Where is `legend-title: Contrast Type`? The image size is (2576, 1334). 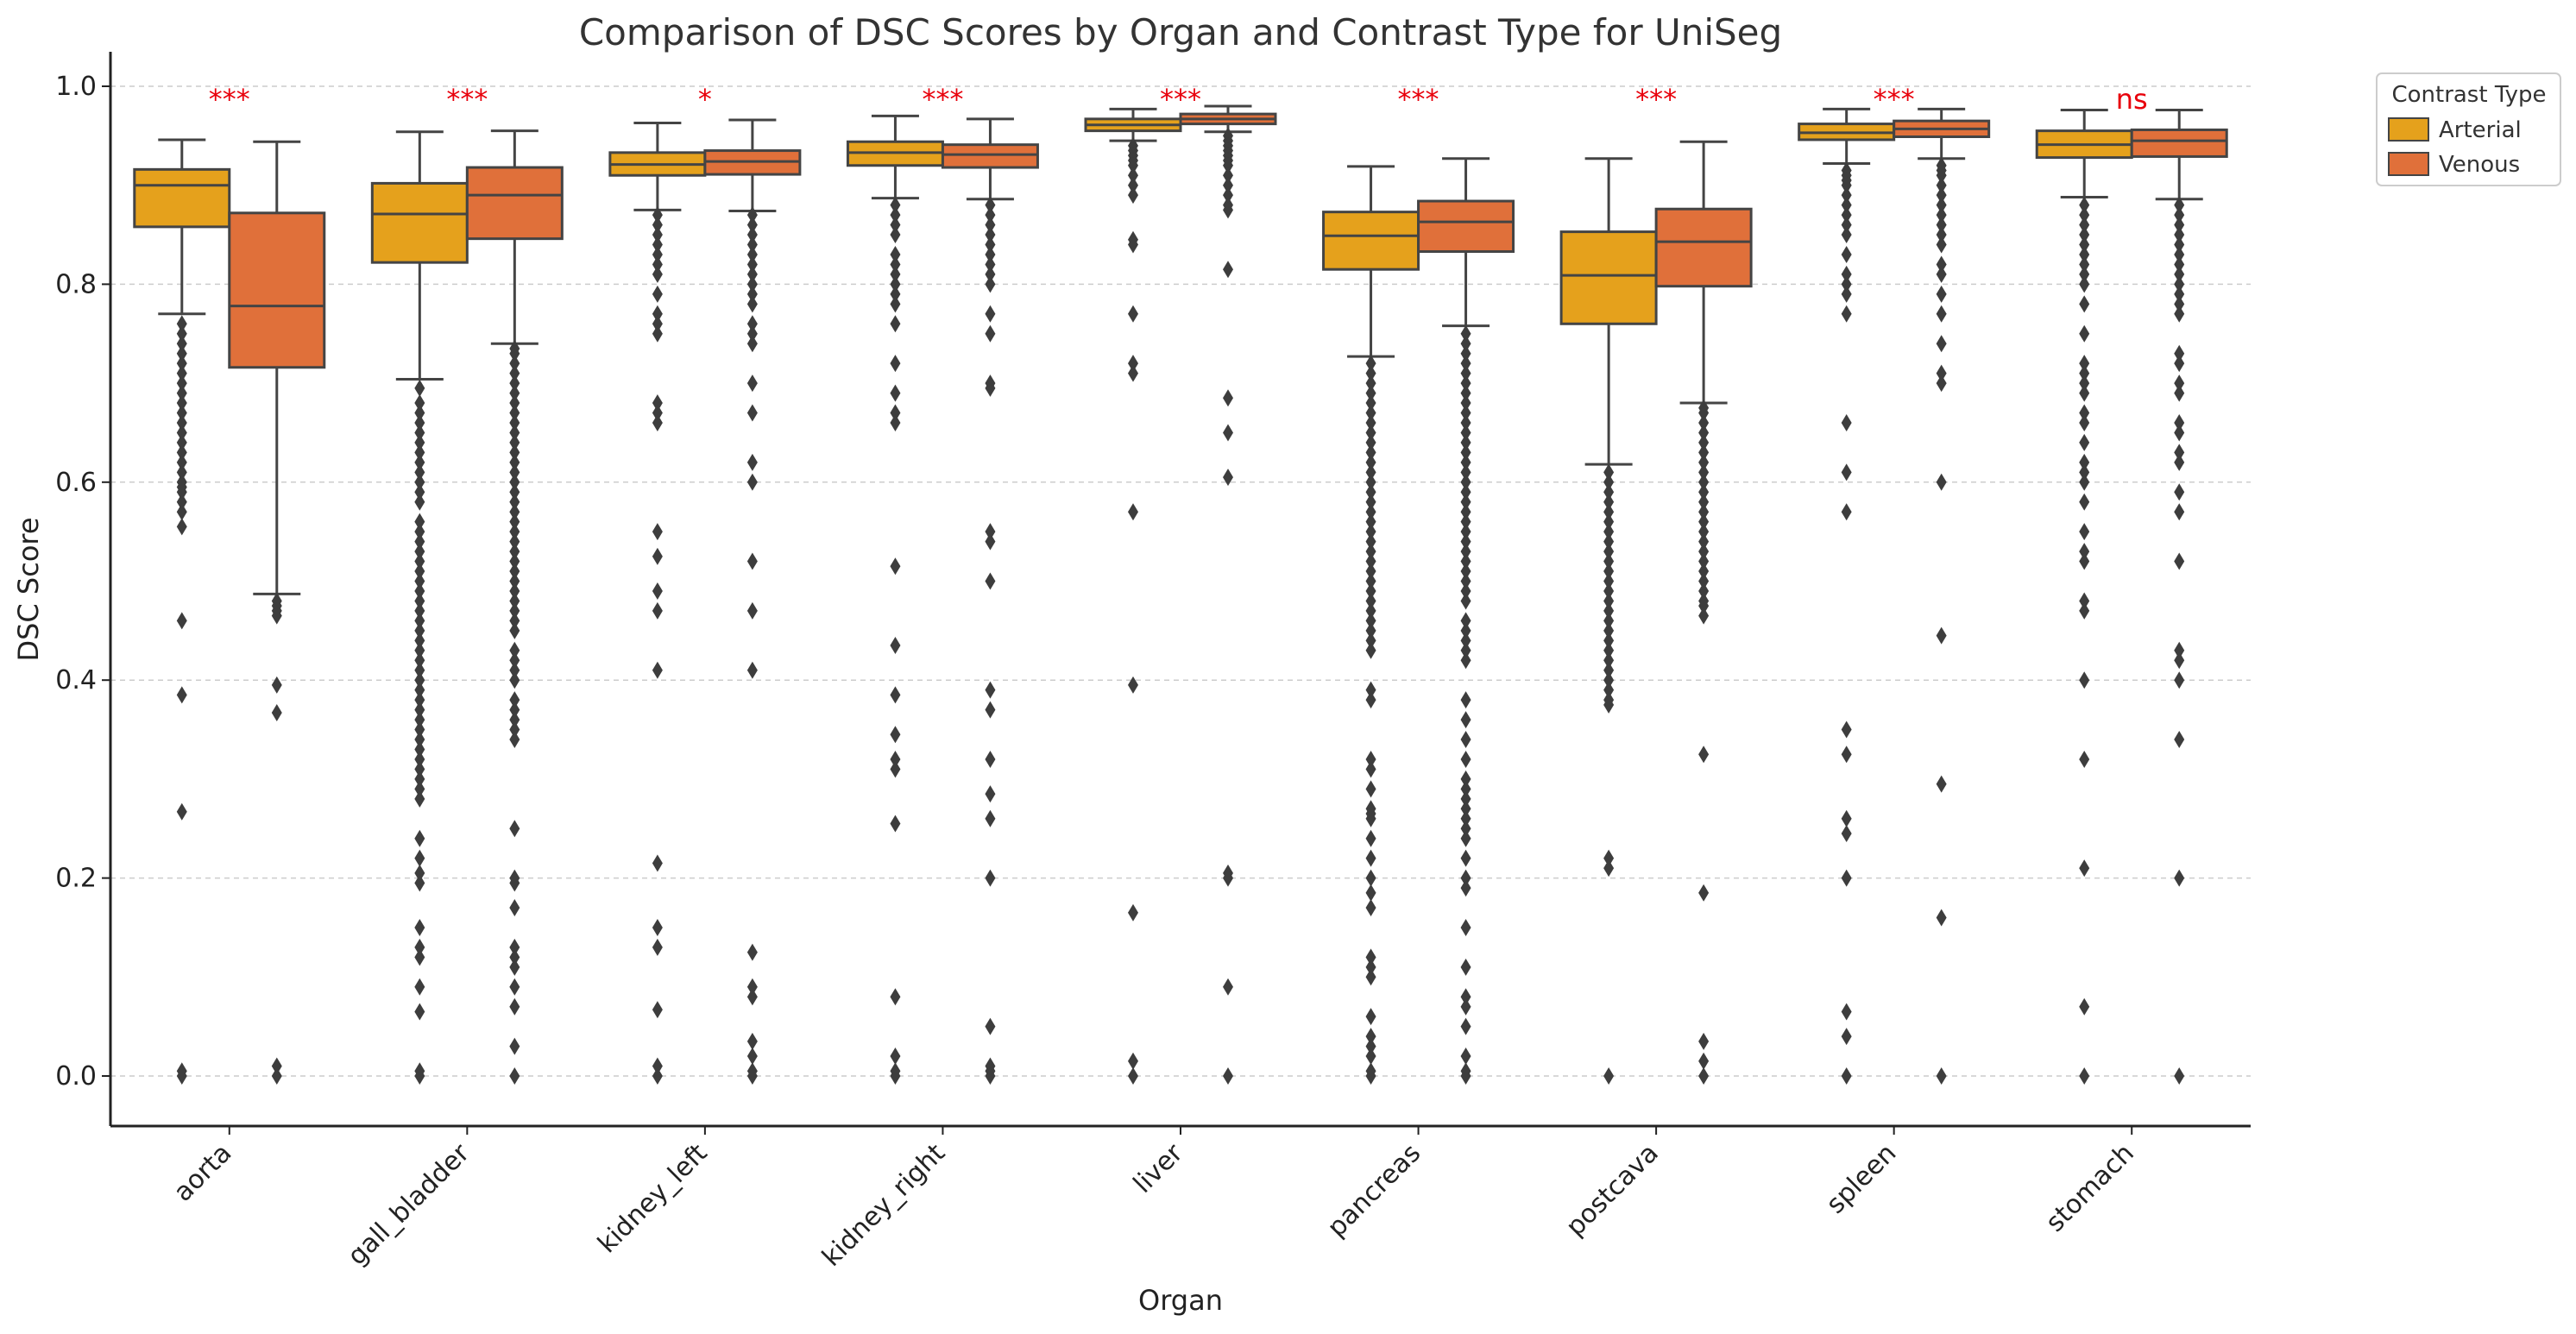
legend-title: Contrast Type is located at coordinates (2469, 95).